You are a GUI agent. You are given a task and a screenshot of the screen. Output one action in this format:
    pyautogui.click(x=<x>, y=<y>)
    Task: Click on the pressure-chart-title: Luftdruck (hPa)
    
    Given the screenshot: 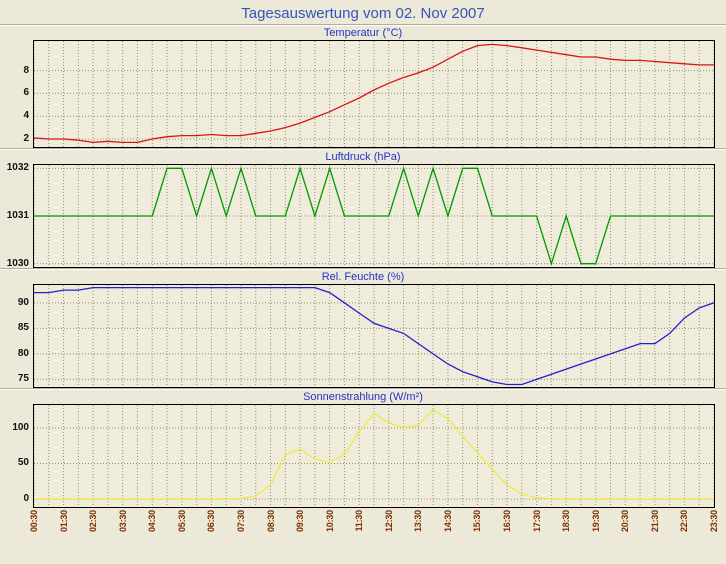 What is the action you would take?
    pyautogui.click(x=363, y=157)
    